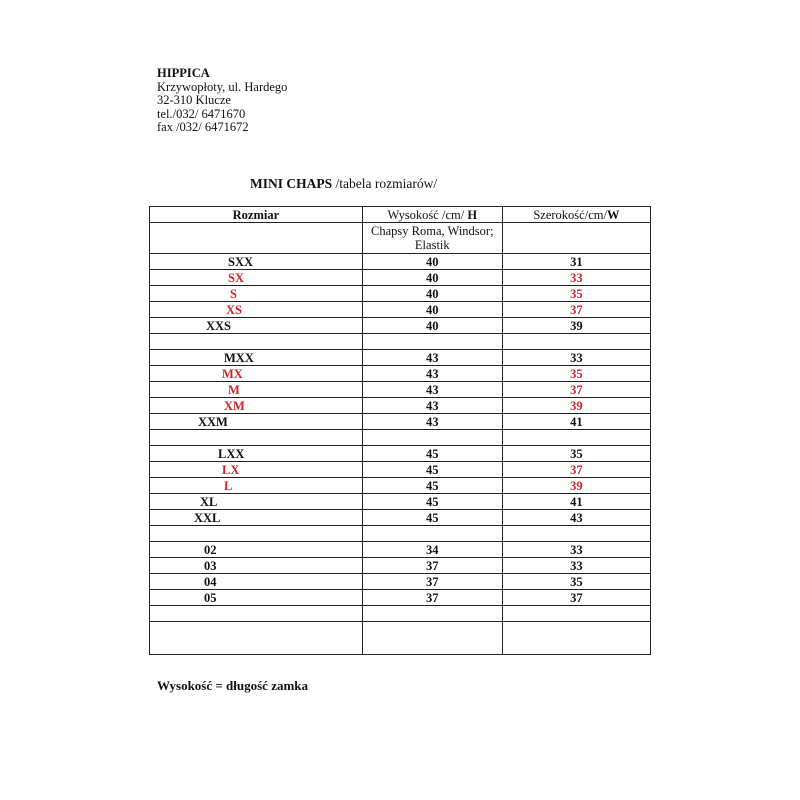  I want to click on size-cell: LXX, so click(256, 453).